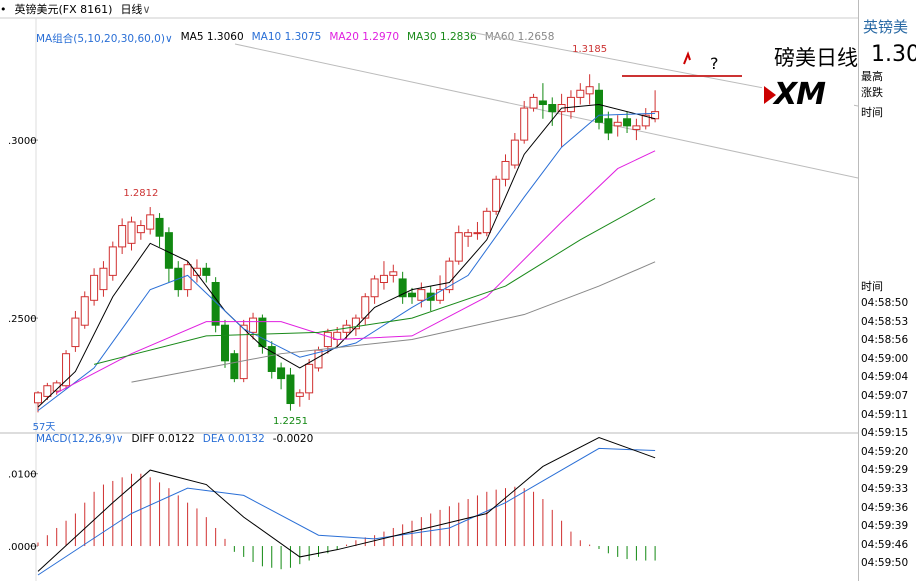  I want to click on label-change: 涨跌, so click(872, 92).